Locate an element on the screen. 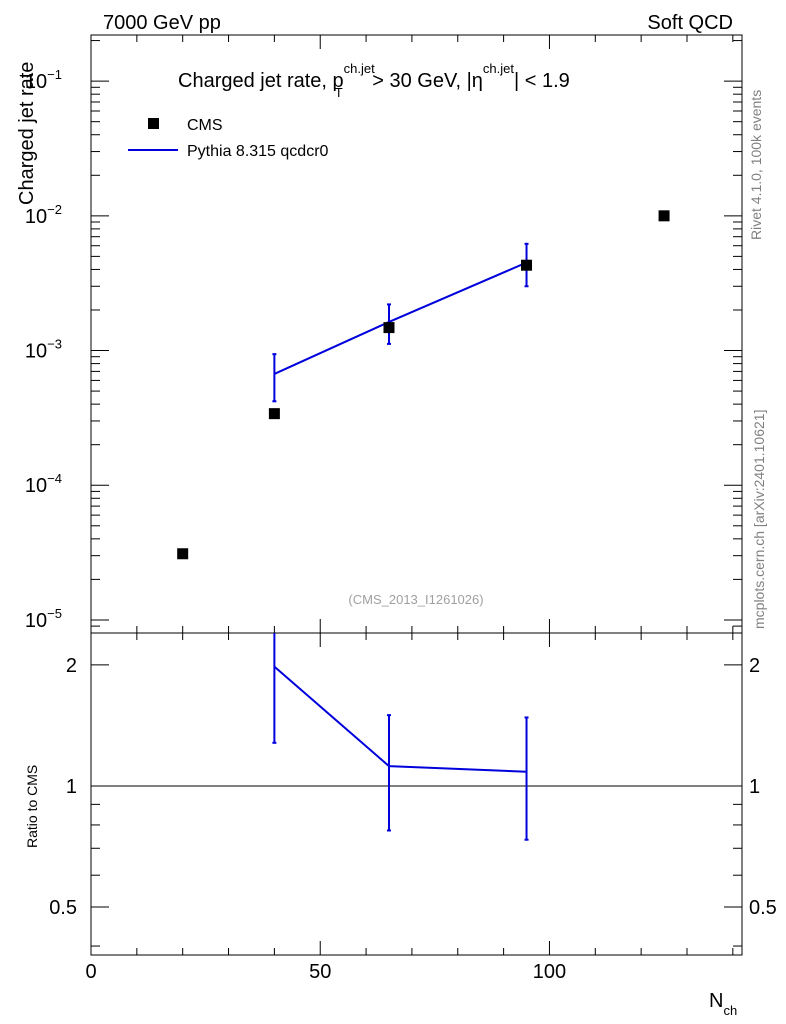 The width and height of the screenshot is (786, 1024). y-tick-label: 10⁻⁴ is located at coordinates (43, 484).